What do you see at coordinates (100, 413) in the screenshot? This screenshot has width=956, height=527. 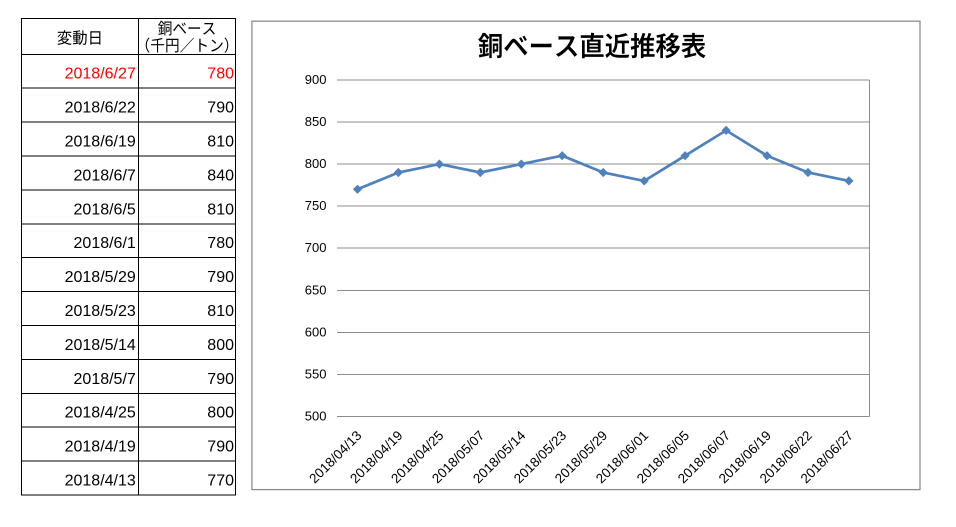 I see `svg-text: 2018/4/25` at bounding box center [100, 413].